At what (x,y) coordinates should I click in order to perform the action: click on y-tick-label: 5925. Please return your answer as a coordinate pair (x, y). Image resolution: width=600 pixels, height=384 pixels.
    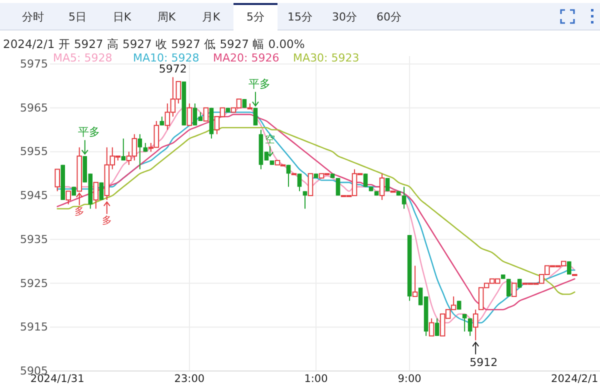
    Looking at the image, I should click on (34, 283).